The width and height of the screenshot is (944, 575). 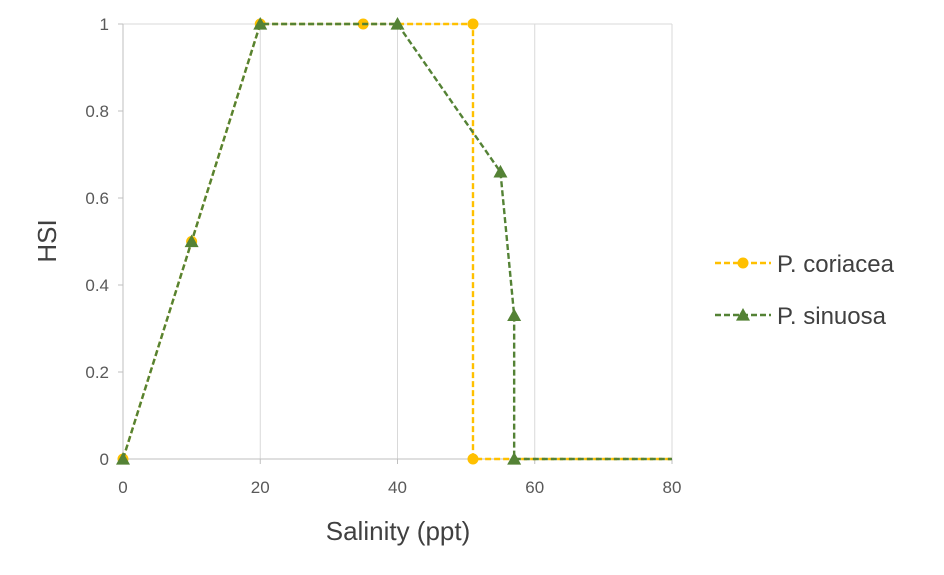 I want to click on x-tick-label-1: 20, so click(x=260, y=487).